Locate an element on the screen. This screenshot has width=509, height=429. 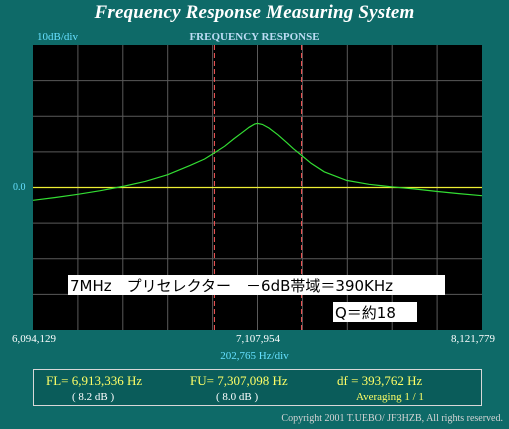
x-center-label: 7,107,954 is located at coordinates (258, 339).